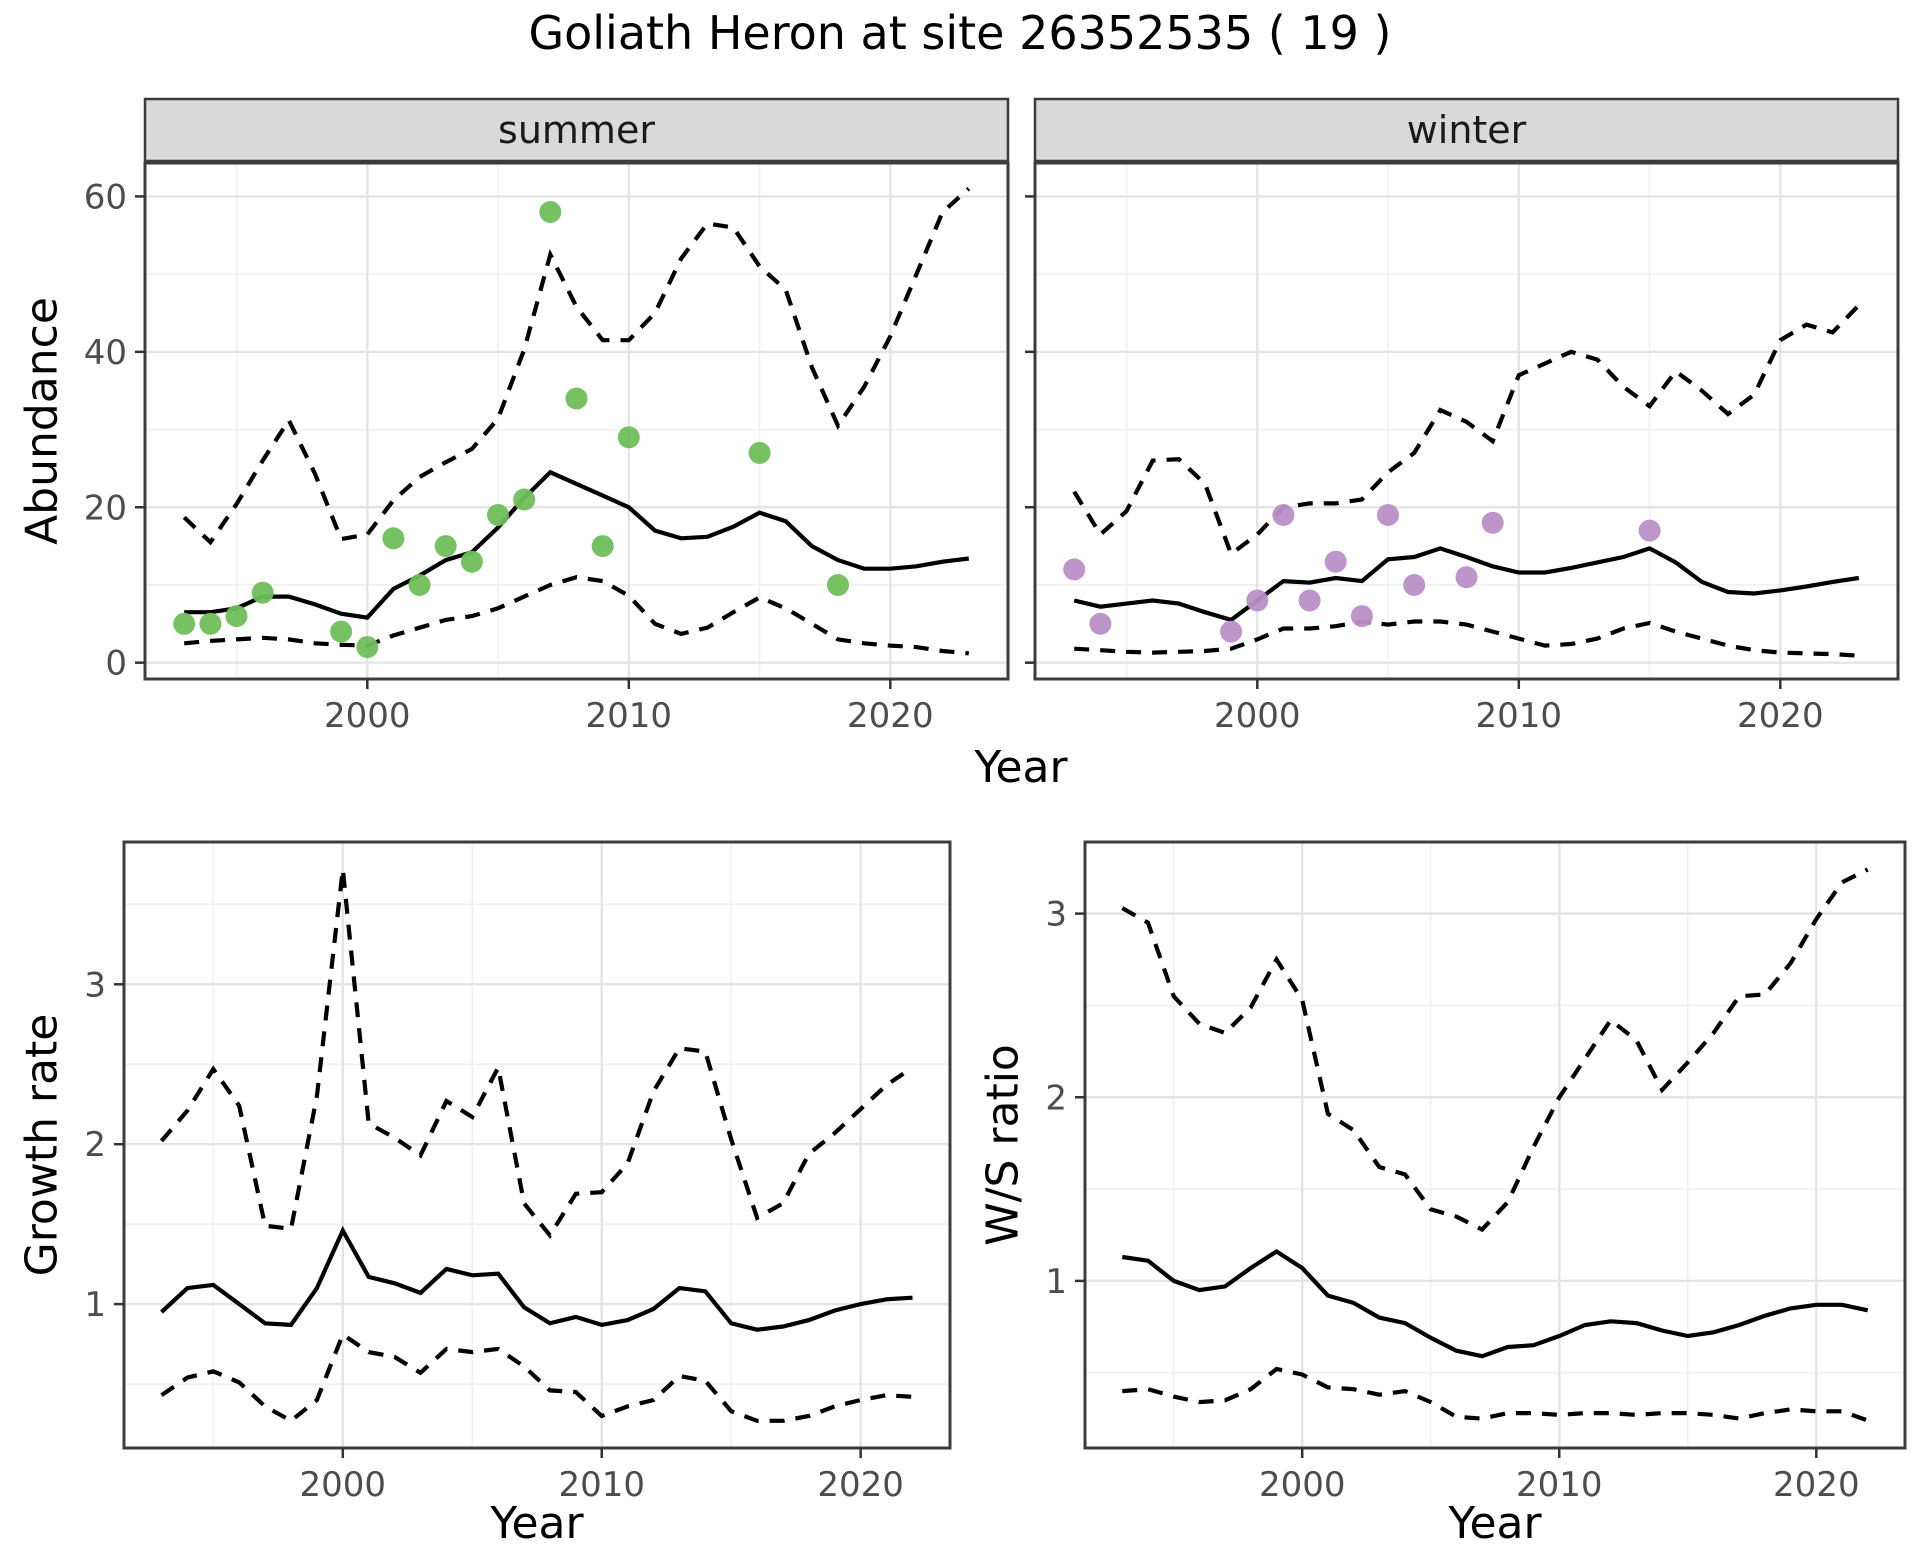 The height and width of the screenshot is (1560, 1920). I want to click on axis-ticks: 2000 2010 2020 1 2 3, so click(494, 1235).